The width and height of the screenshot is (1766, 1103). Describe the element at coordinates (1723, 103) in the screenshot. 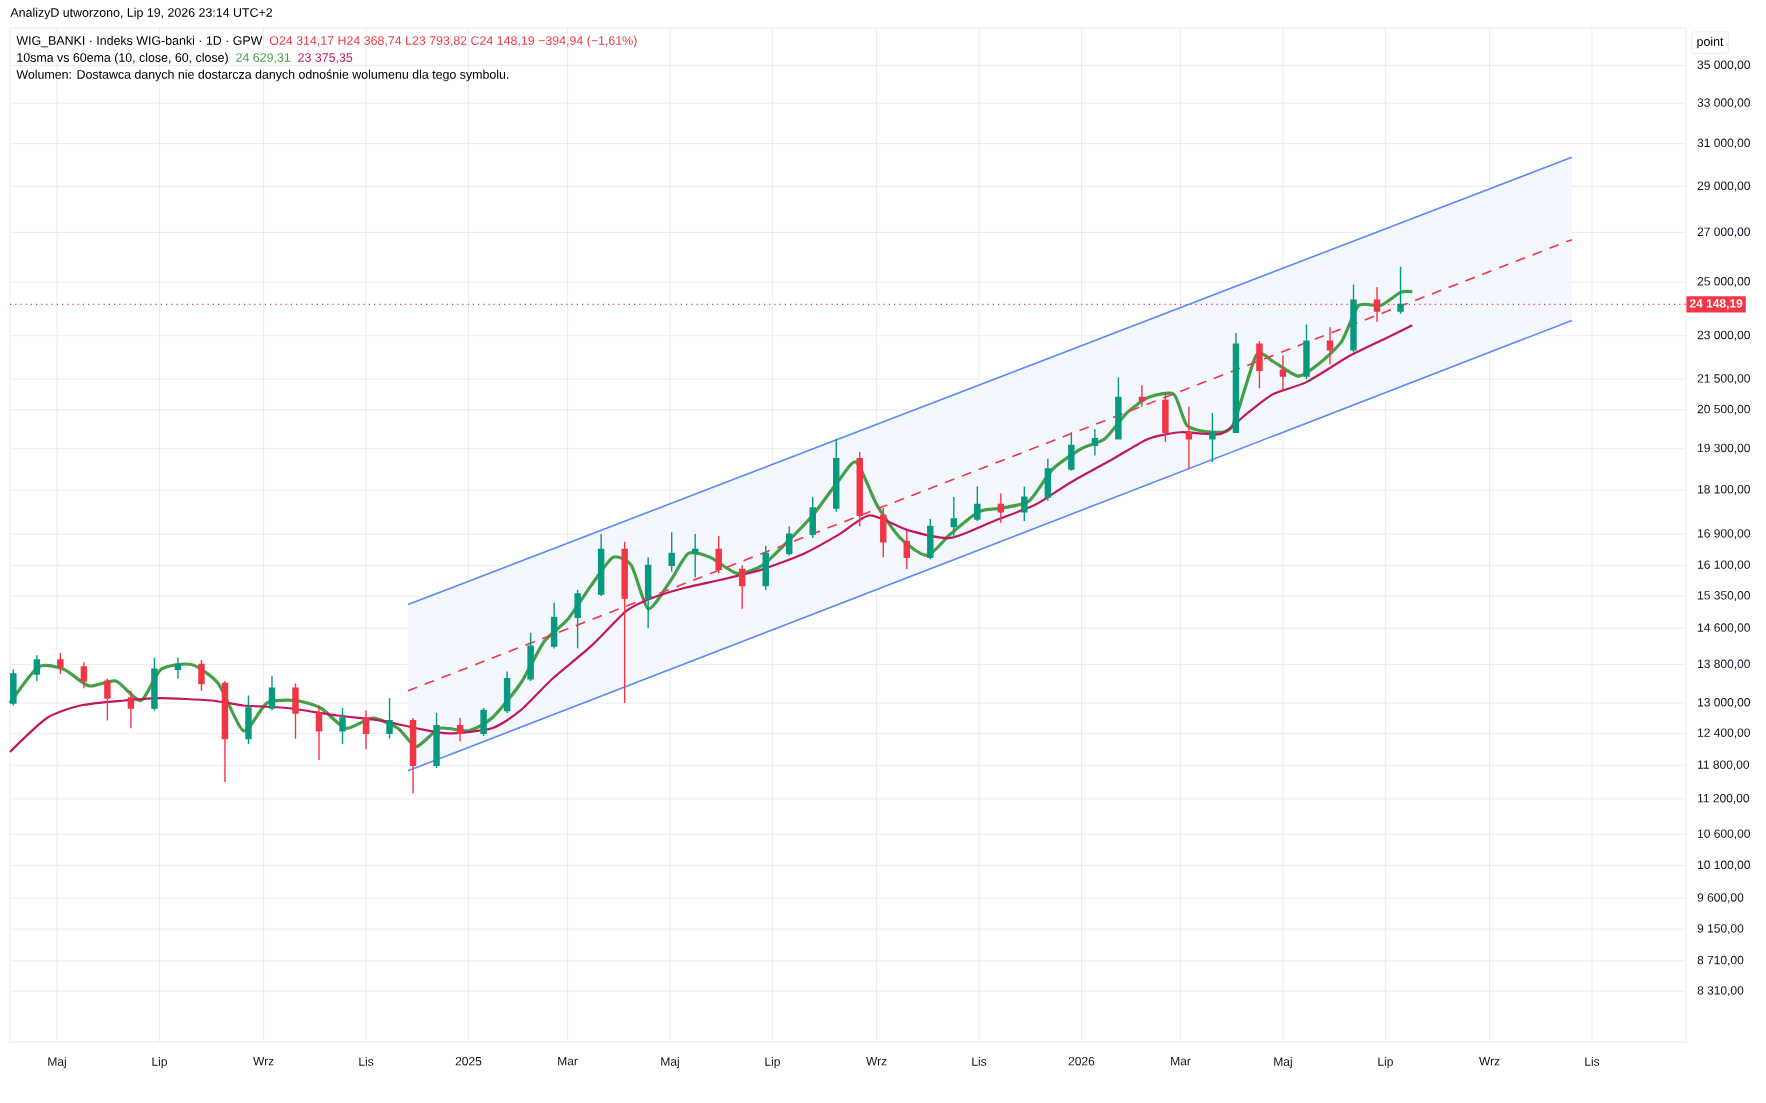

I see `y-tick-label: 33 000,00` at that location.